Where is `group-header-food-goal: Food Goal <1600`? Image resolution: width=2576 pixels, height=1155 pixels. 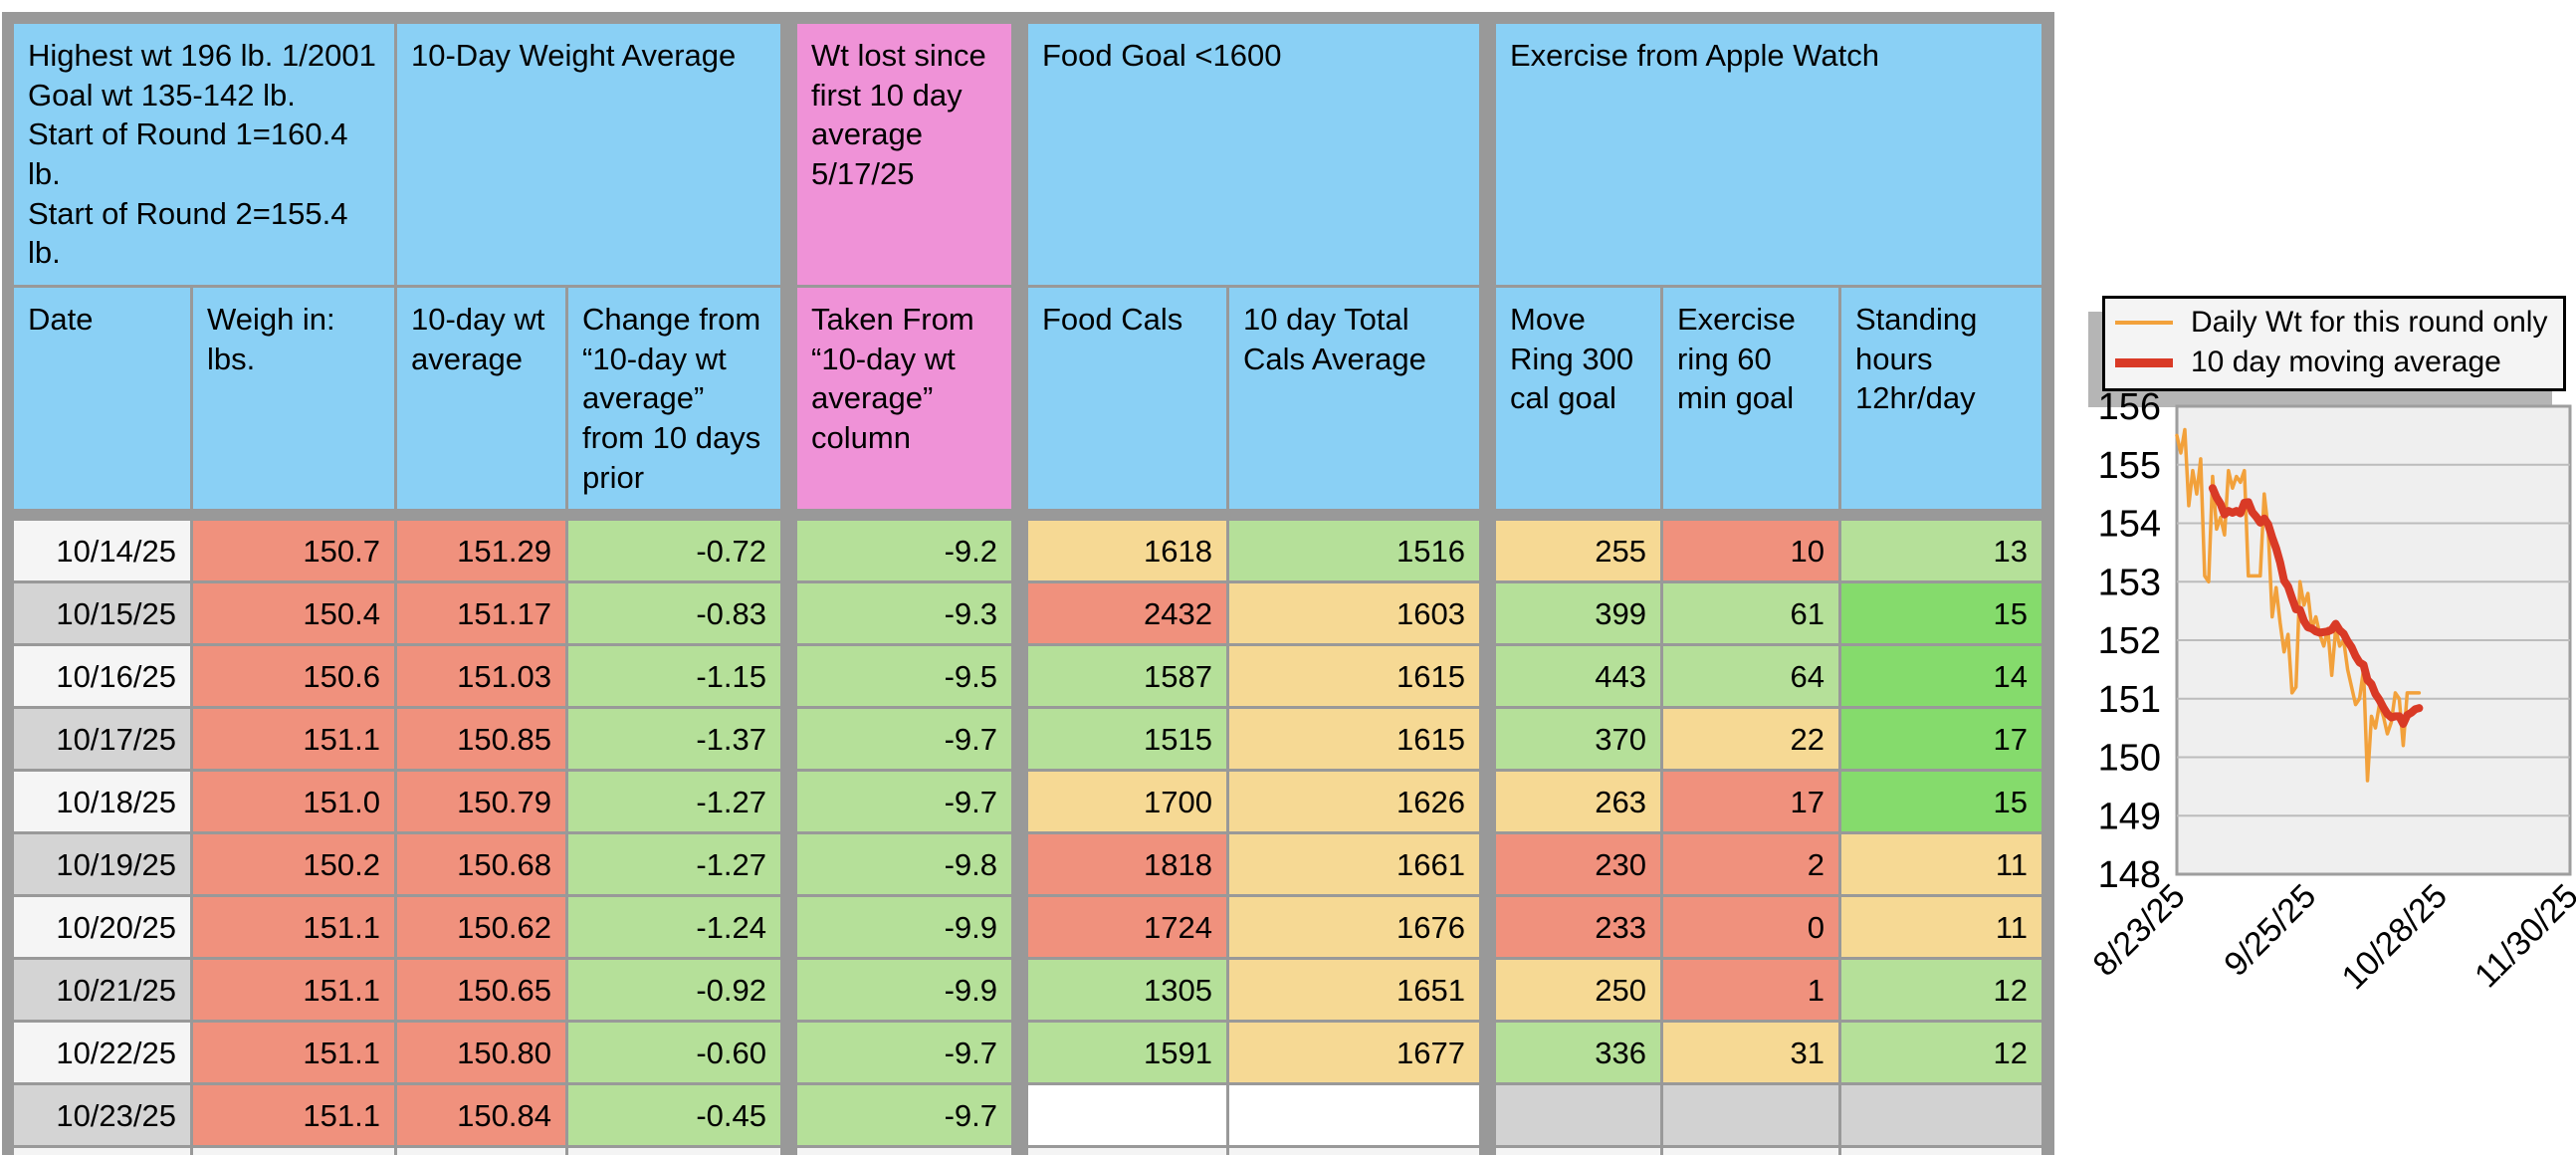
group-header-food-goal: Food Goal <1600 is located at coordinates (1248, 156).